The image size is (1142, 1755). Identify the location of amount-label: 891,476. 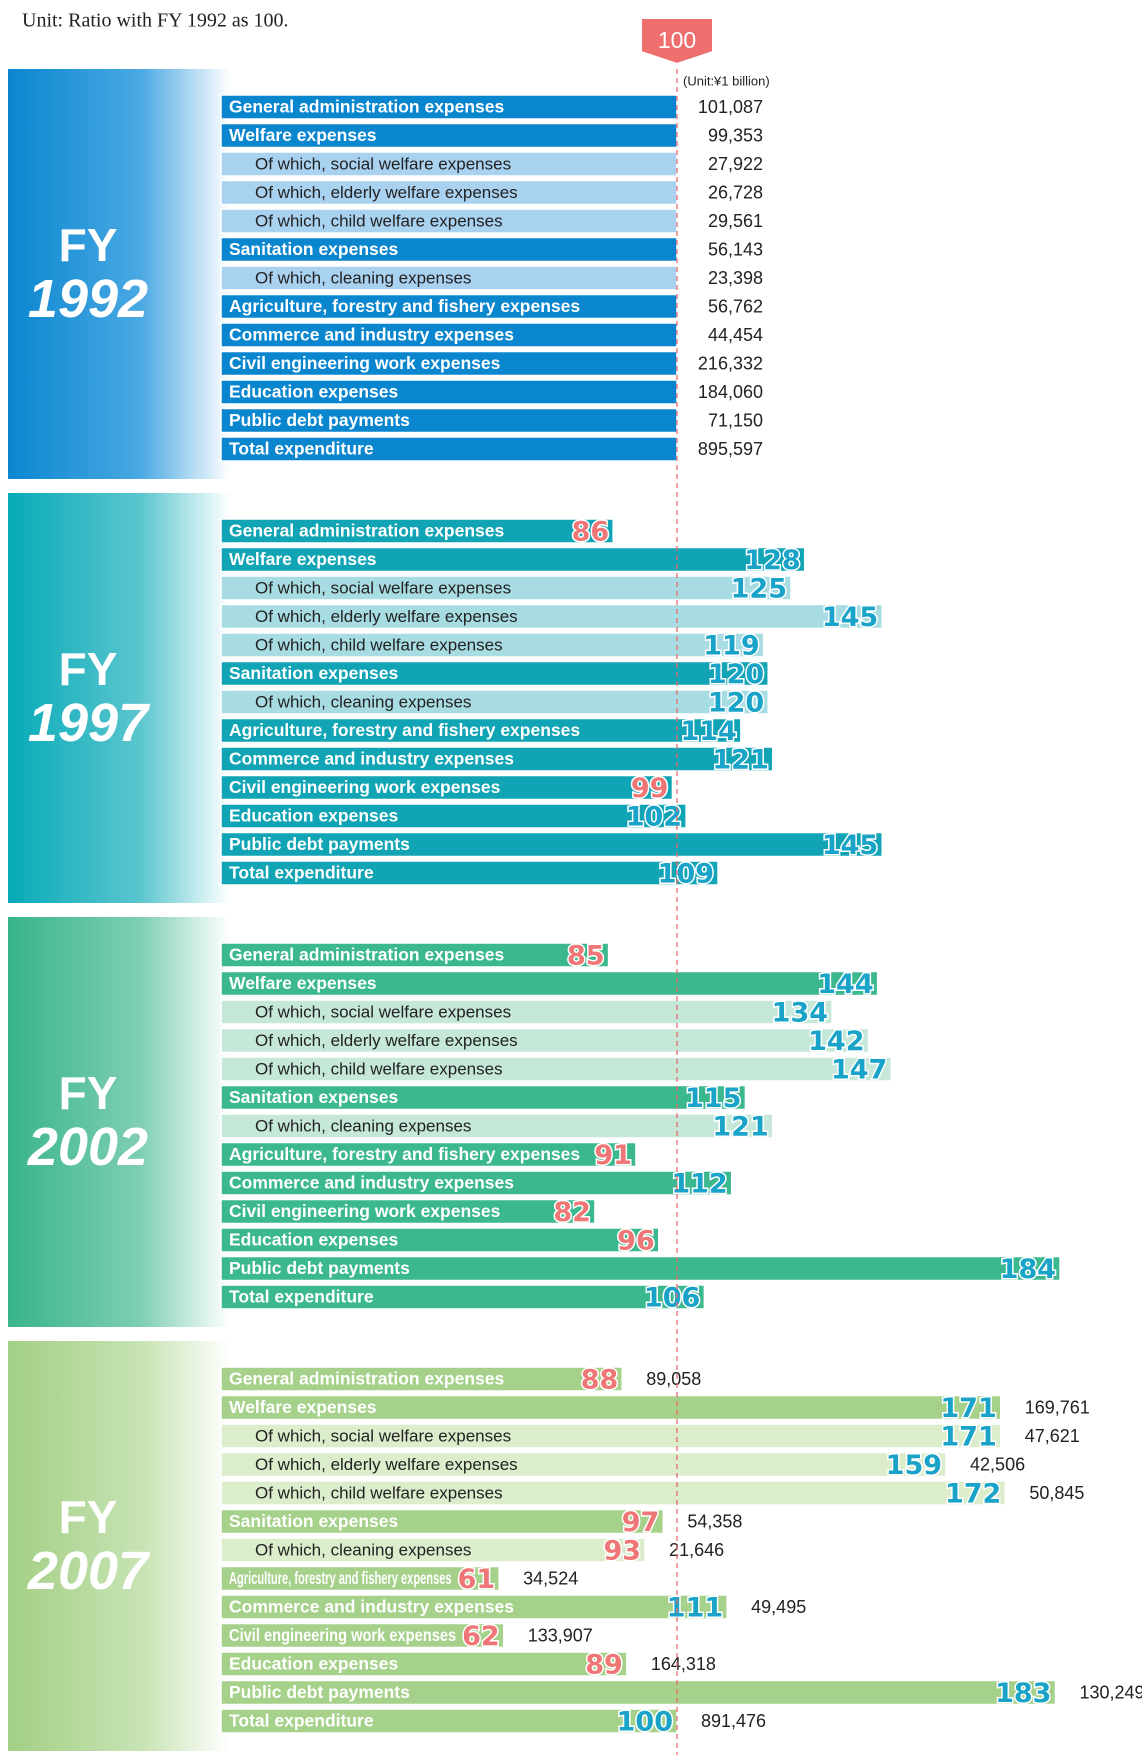
(733, 1721).